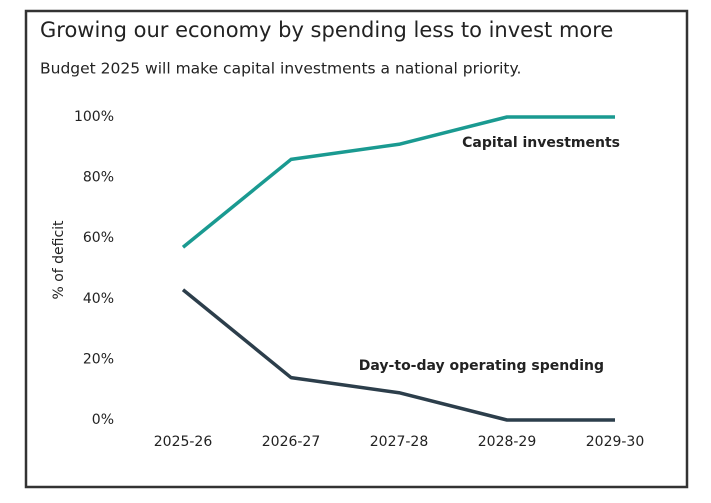  I want to click on x-tick-label: 2026-27, so click(291, 442).